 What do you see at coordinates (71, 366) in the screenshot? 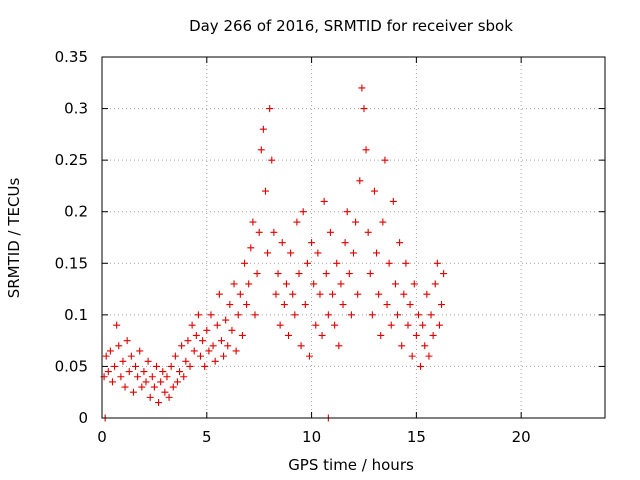
I see `y-tick-label: 0.05` at bounding box center [71, 366].